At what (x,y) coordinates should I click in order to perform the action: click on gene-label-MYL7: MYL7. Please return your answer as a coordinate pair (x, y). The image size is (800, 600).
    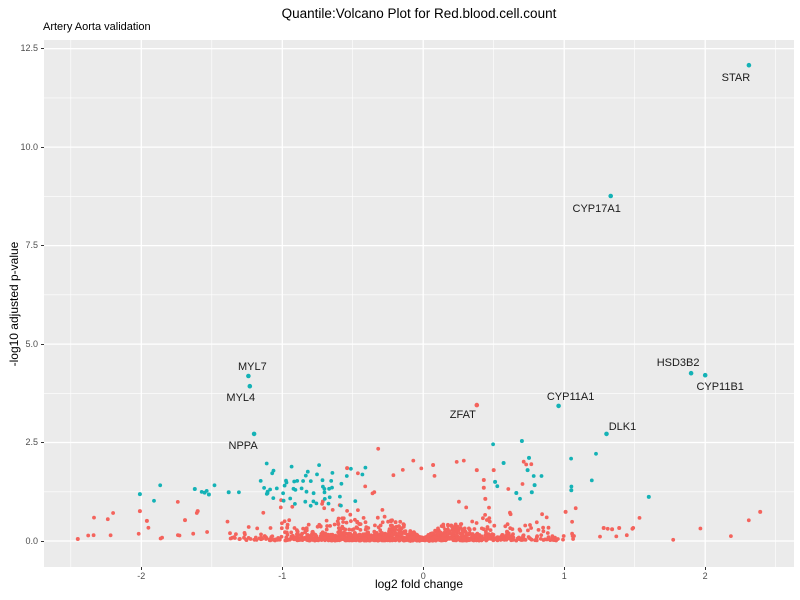
    Looking at the image, I should click on (252, 367).